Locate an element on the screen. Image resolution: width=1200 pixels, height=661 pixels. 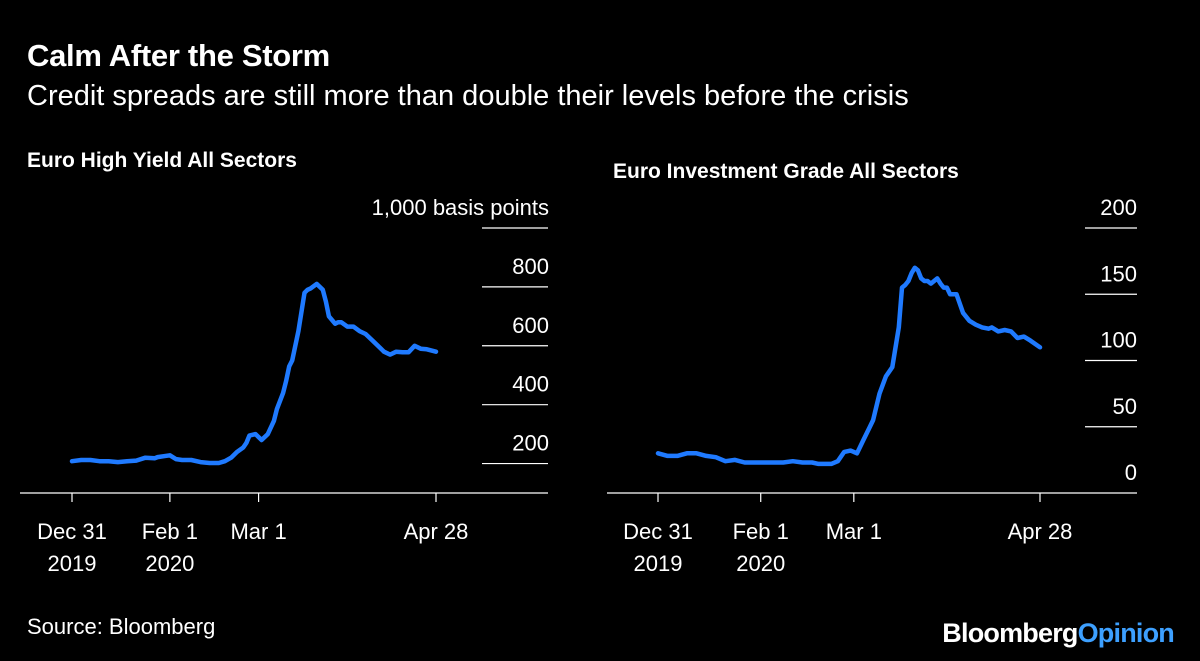
y-tick-label-hy-400: 400 is located at coordinates (530, 384).